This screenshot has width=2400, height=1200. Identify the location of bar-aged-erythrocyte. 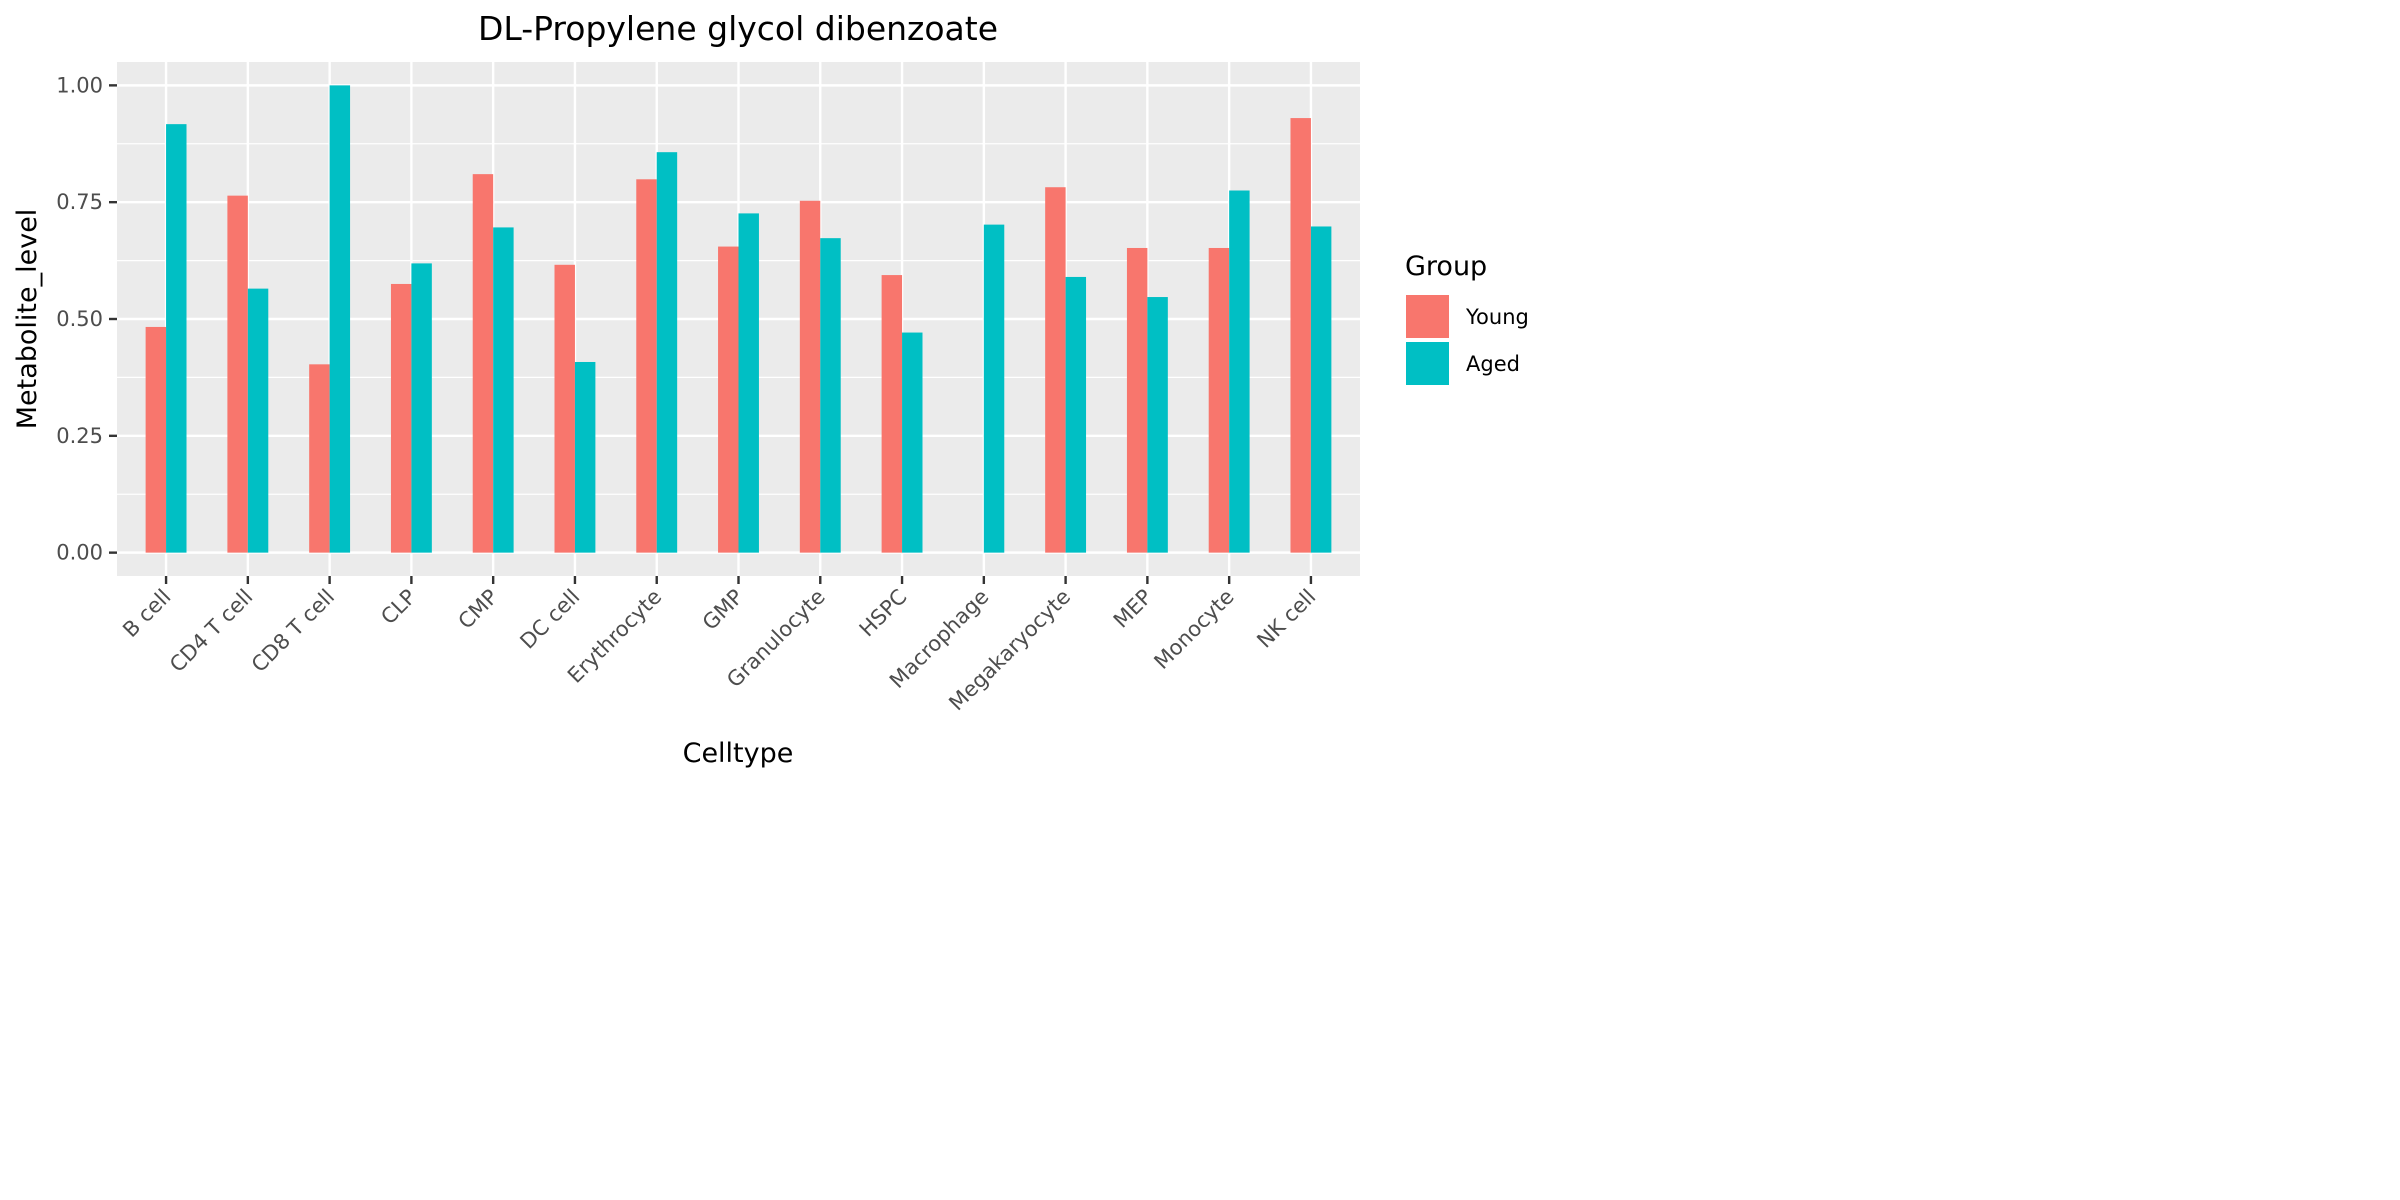
(667, 352).